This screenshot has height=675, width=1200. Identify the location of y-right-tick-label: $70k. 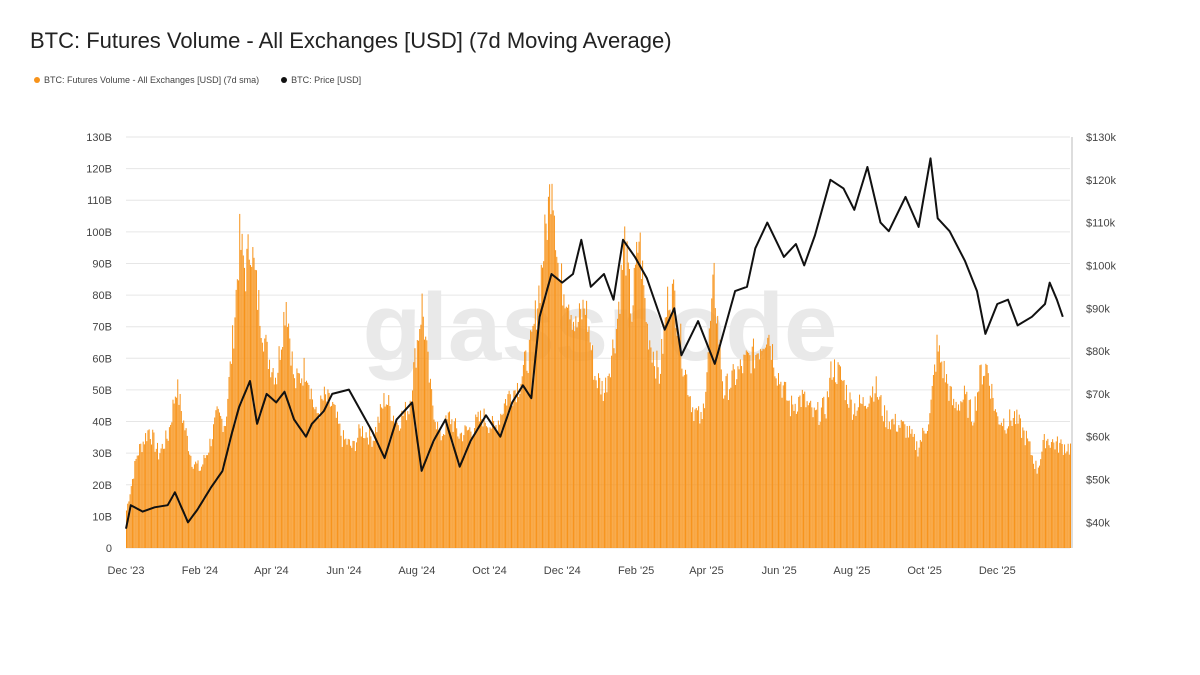
(1098, 395).